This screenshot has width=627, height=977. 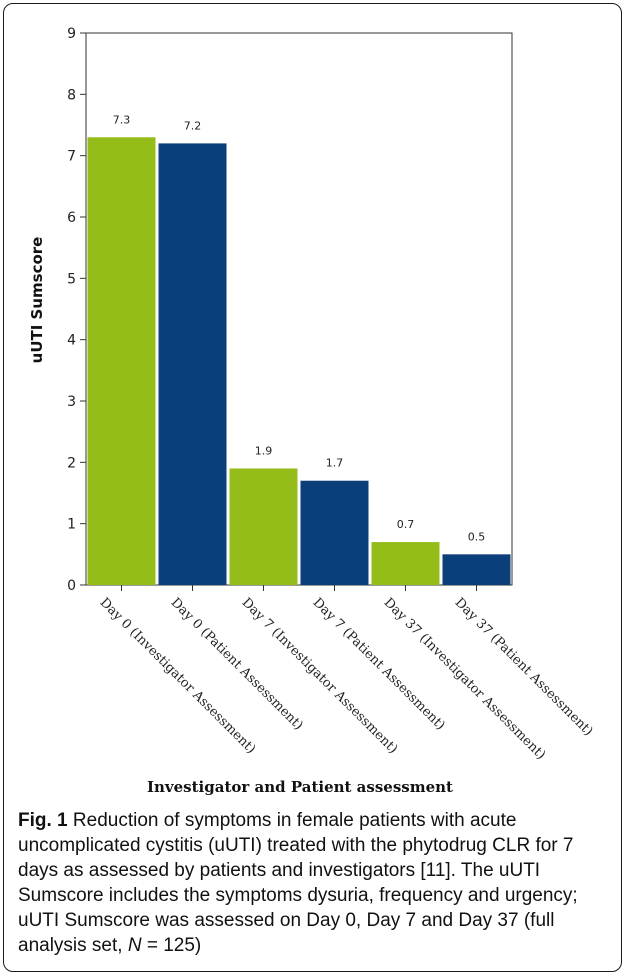 What do you see at coordinates (71, 463) in the screenshot?
I see `y-tick-label: 2` at bounding box center [71, 463].